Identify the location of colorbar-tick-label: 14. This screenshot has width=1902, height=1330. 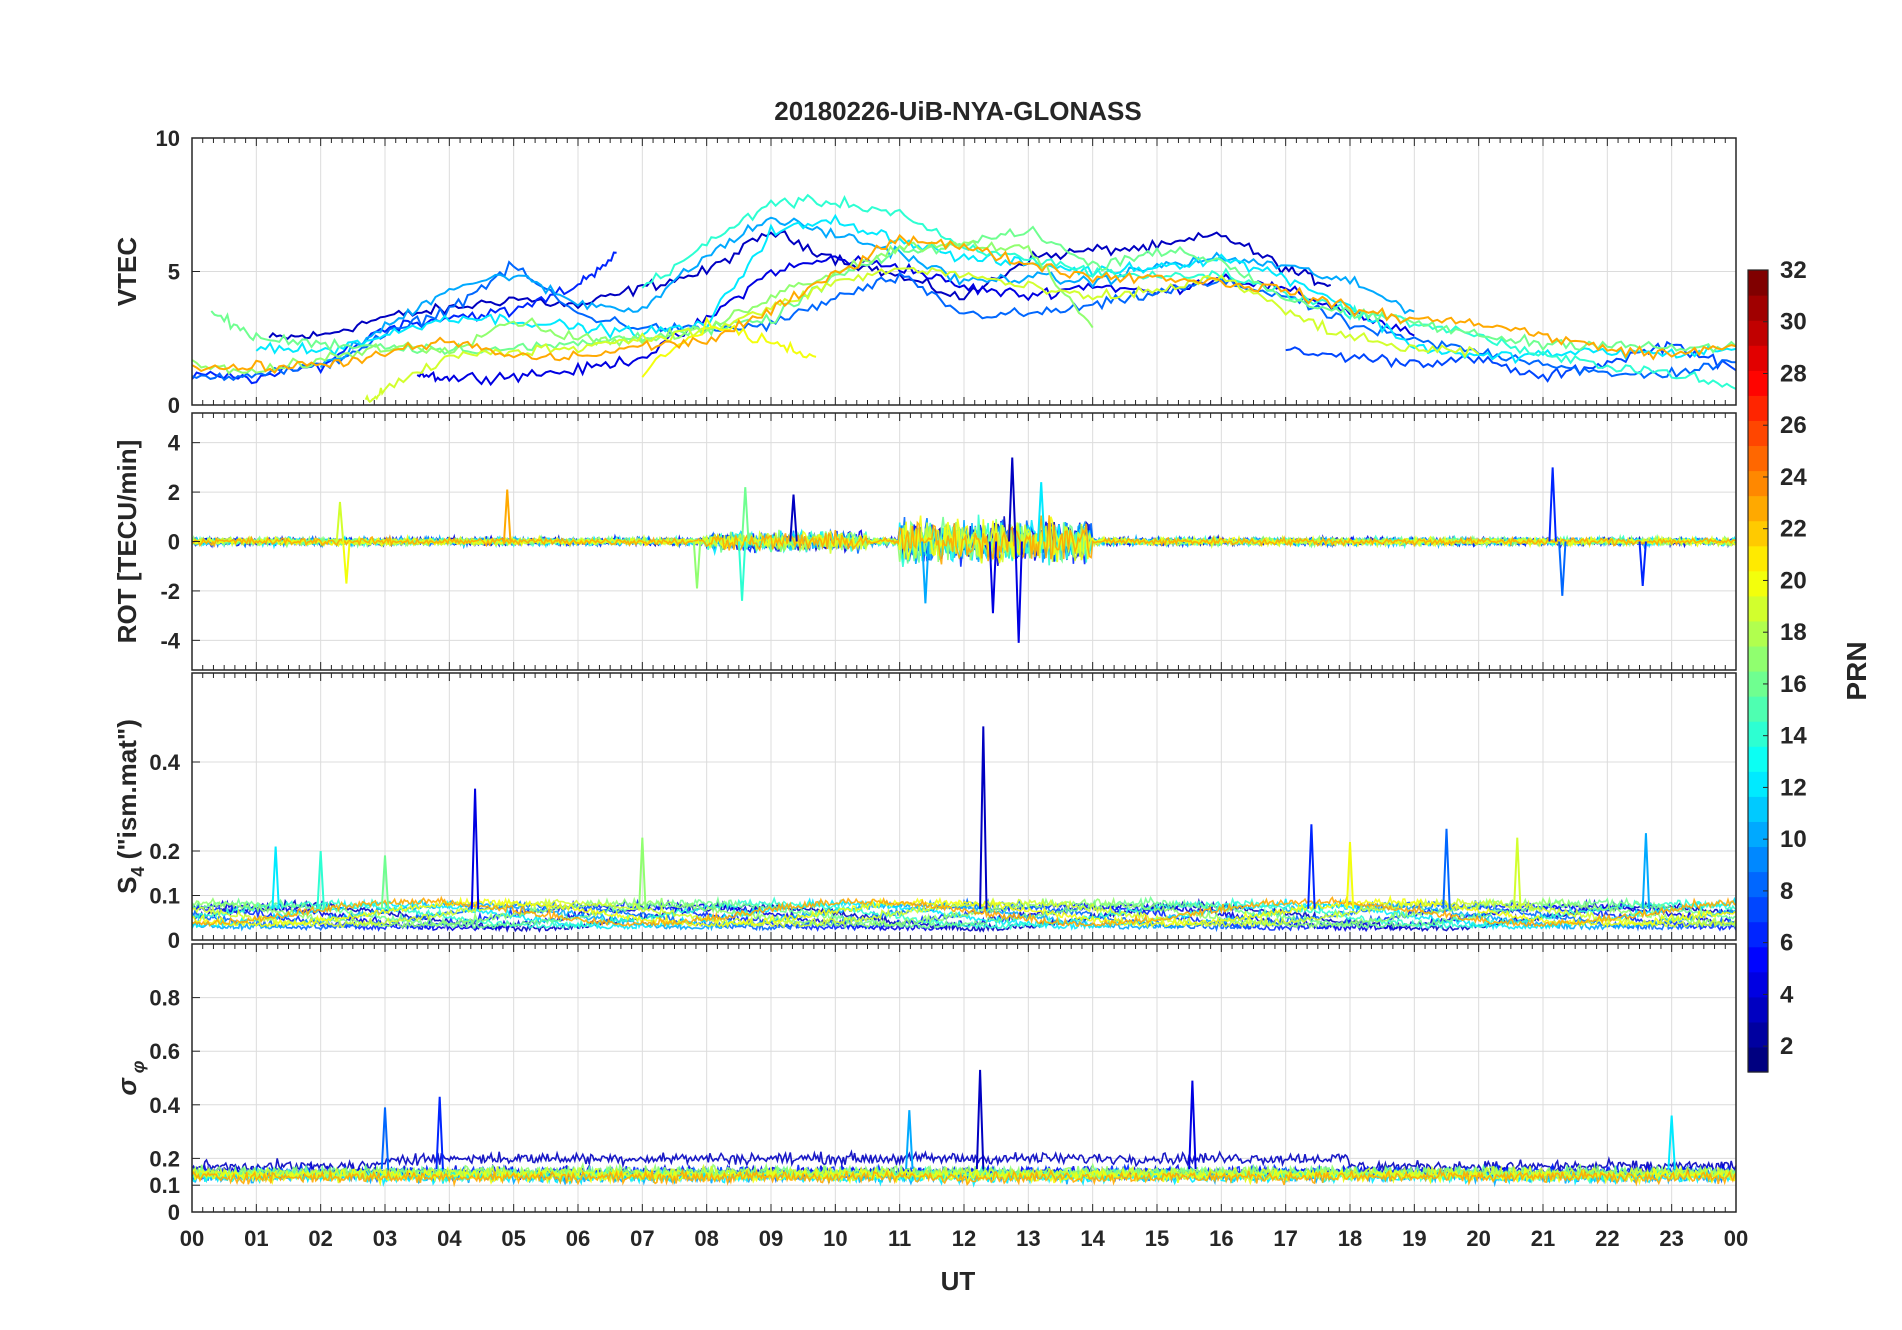
(1793, 736).